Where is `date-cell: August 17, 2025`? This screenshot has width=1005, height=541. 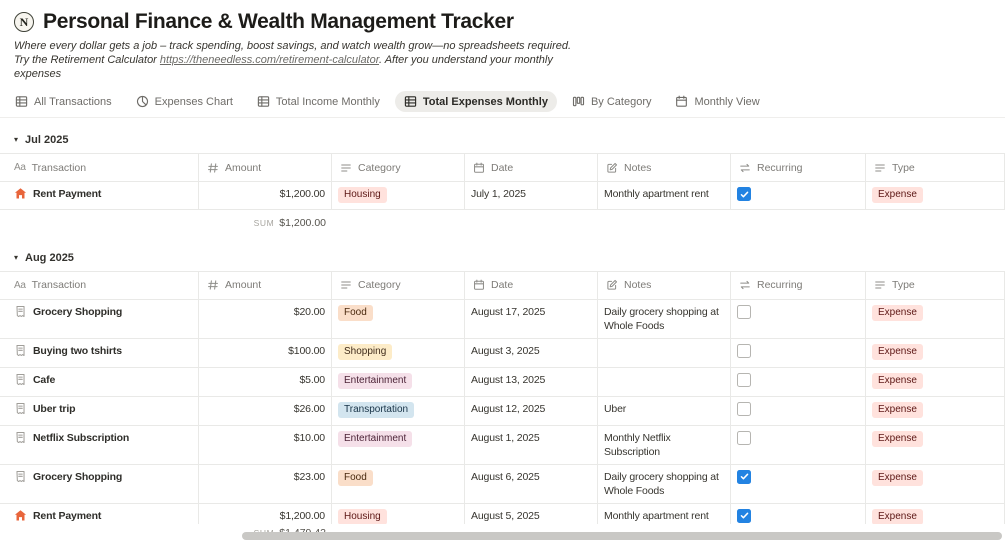
date-cell: August 17, 2025 is located at coordinates (531, 318).